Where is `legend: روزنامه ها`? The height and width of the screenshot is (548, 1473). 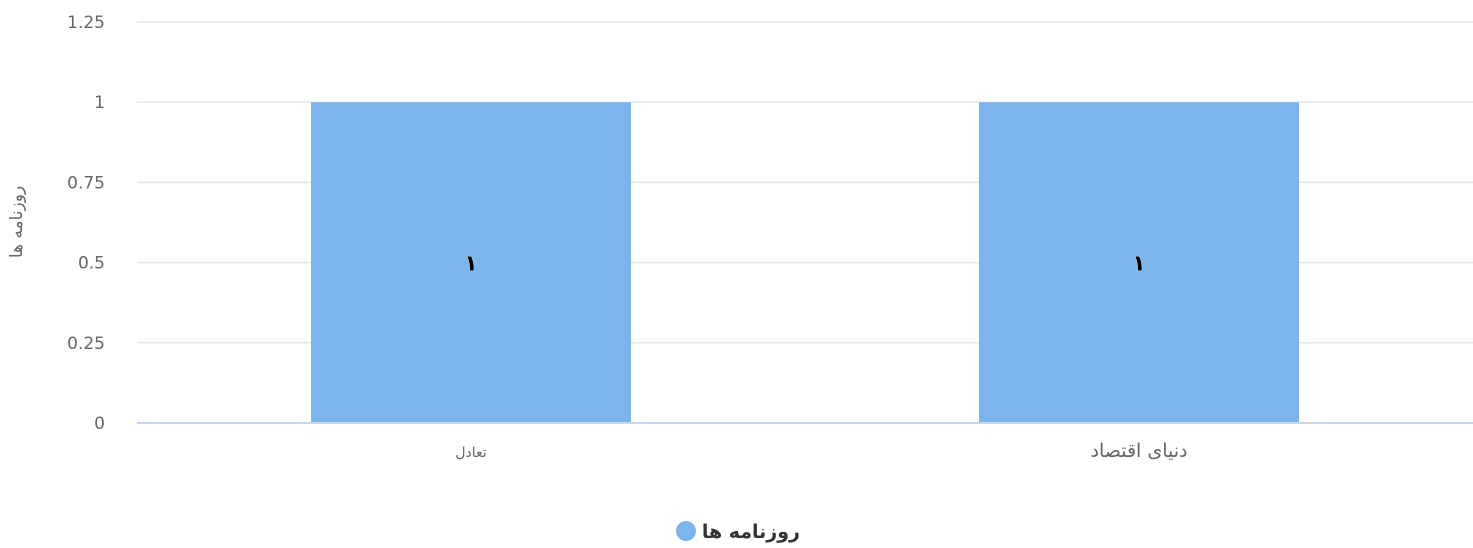
legend: روزنامه ها is located at coordinates (738, 532).